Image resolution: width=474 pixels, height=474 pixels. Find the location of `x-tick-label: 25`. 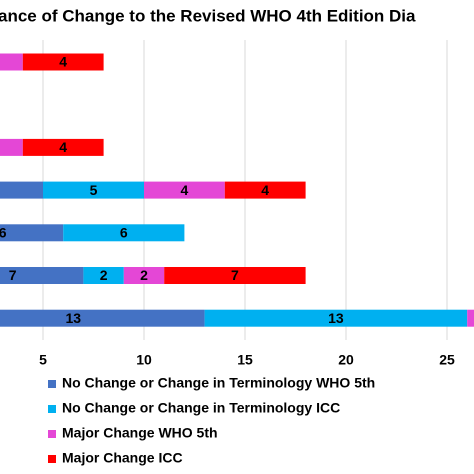

x-tick-label: 25 is located at coordinates (447, 360).